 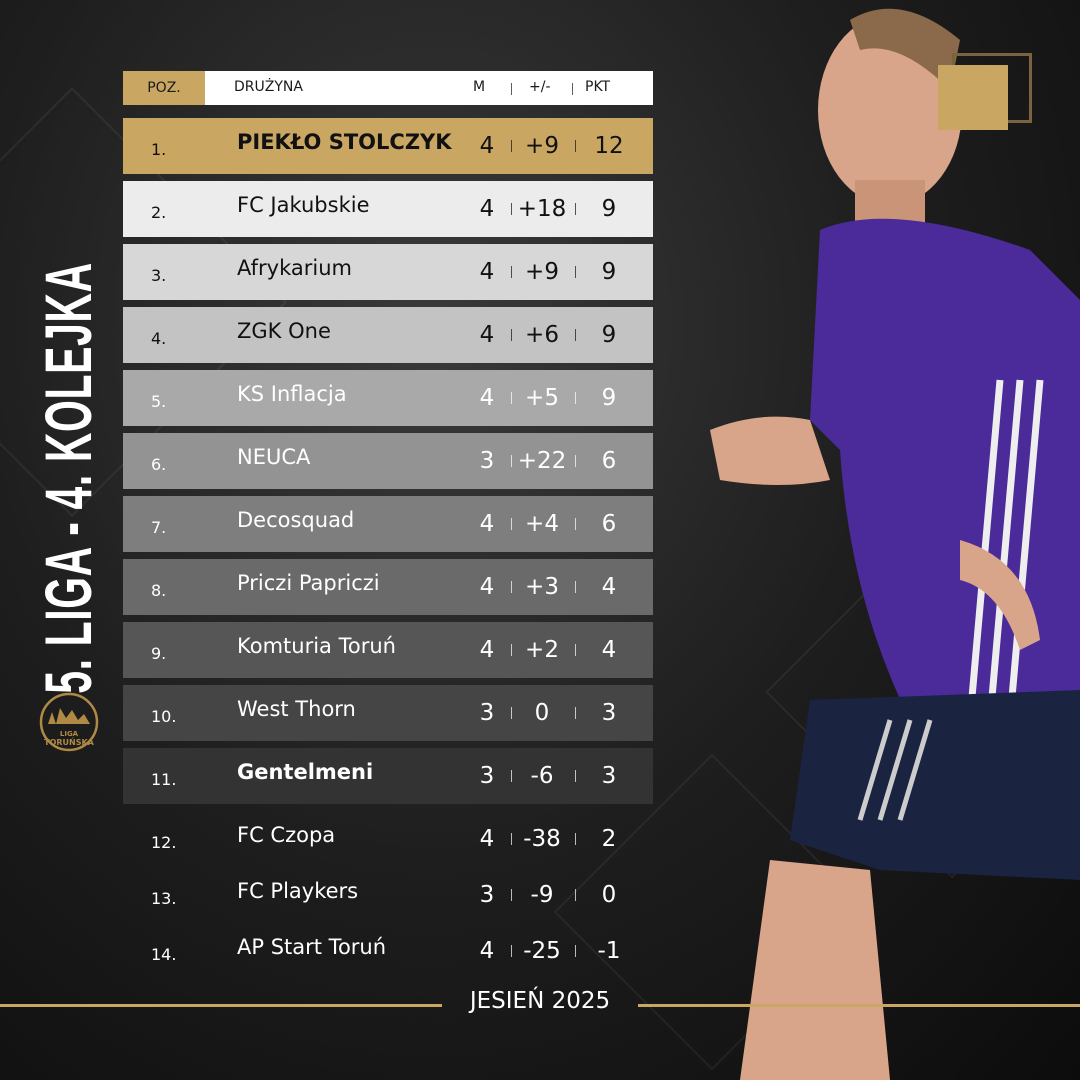 I want to click on points: 2, so click(x=609, y=839).